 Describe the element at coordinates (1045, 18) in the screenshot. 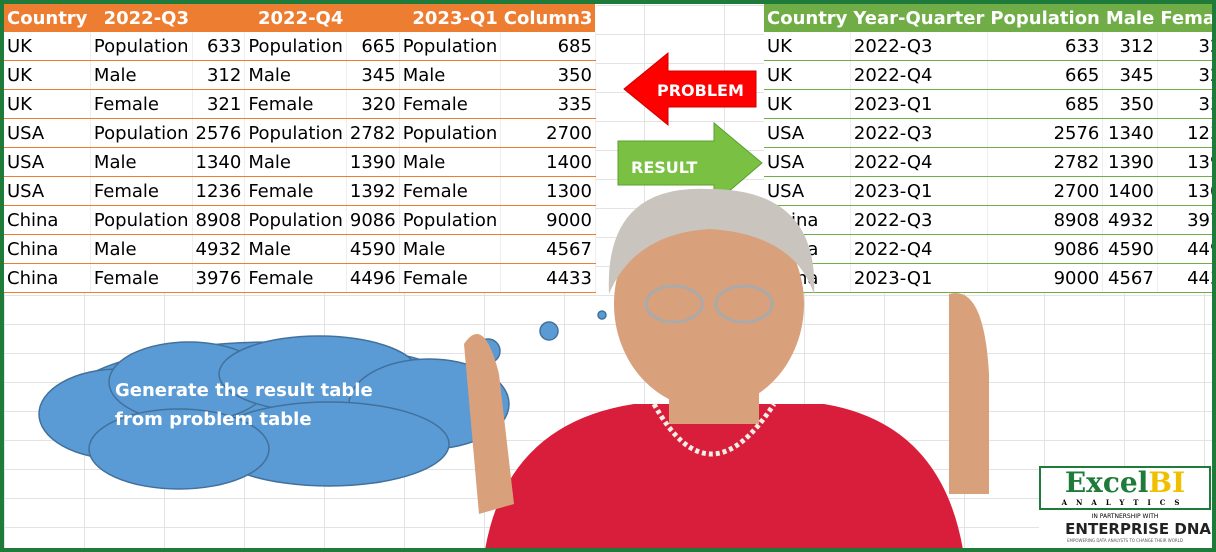

I see `column-header: Population` at that location.